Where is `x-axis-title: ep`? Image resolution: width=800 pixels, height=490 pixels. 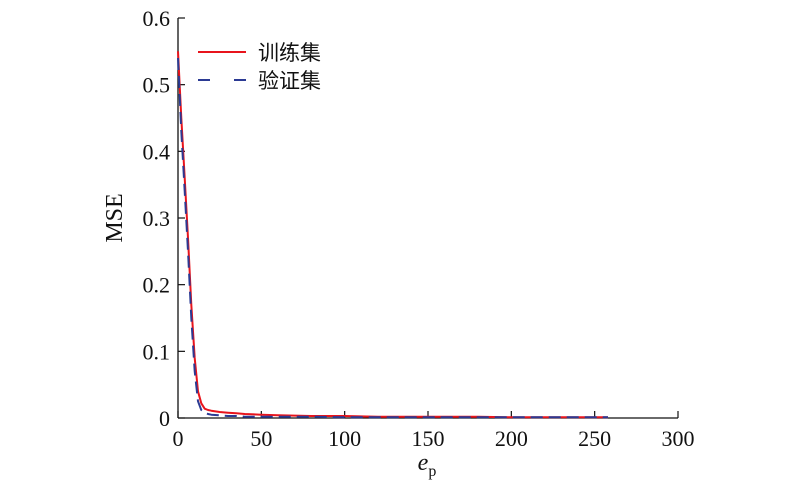 x-axis-title: ep is located at coordinates (427, 465).